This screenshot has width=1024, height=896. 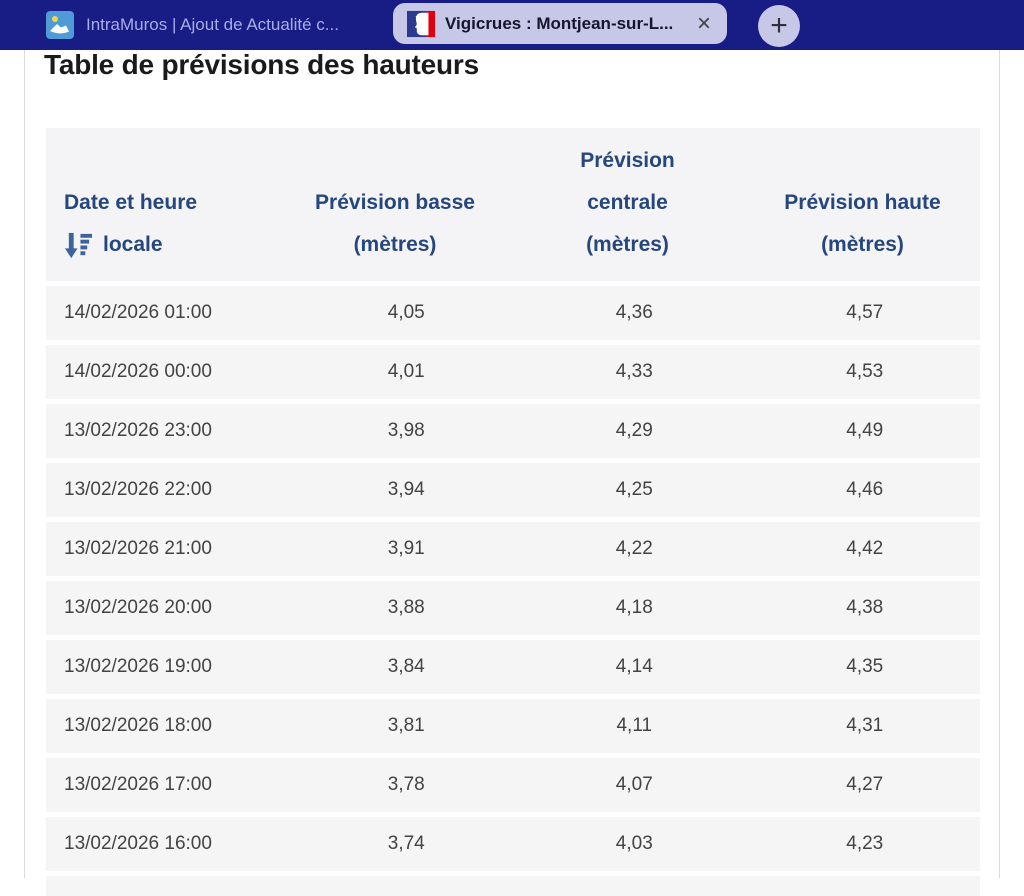 What do you see at coordinates (865, 666) in the screenshot?
I see `cell-value: 4,35` at bounding box center [865, 666].